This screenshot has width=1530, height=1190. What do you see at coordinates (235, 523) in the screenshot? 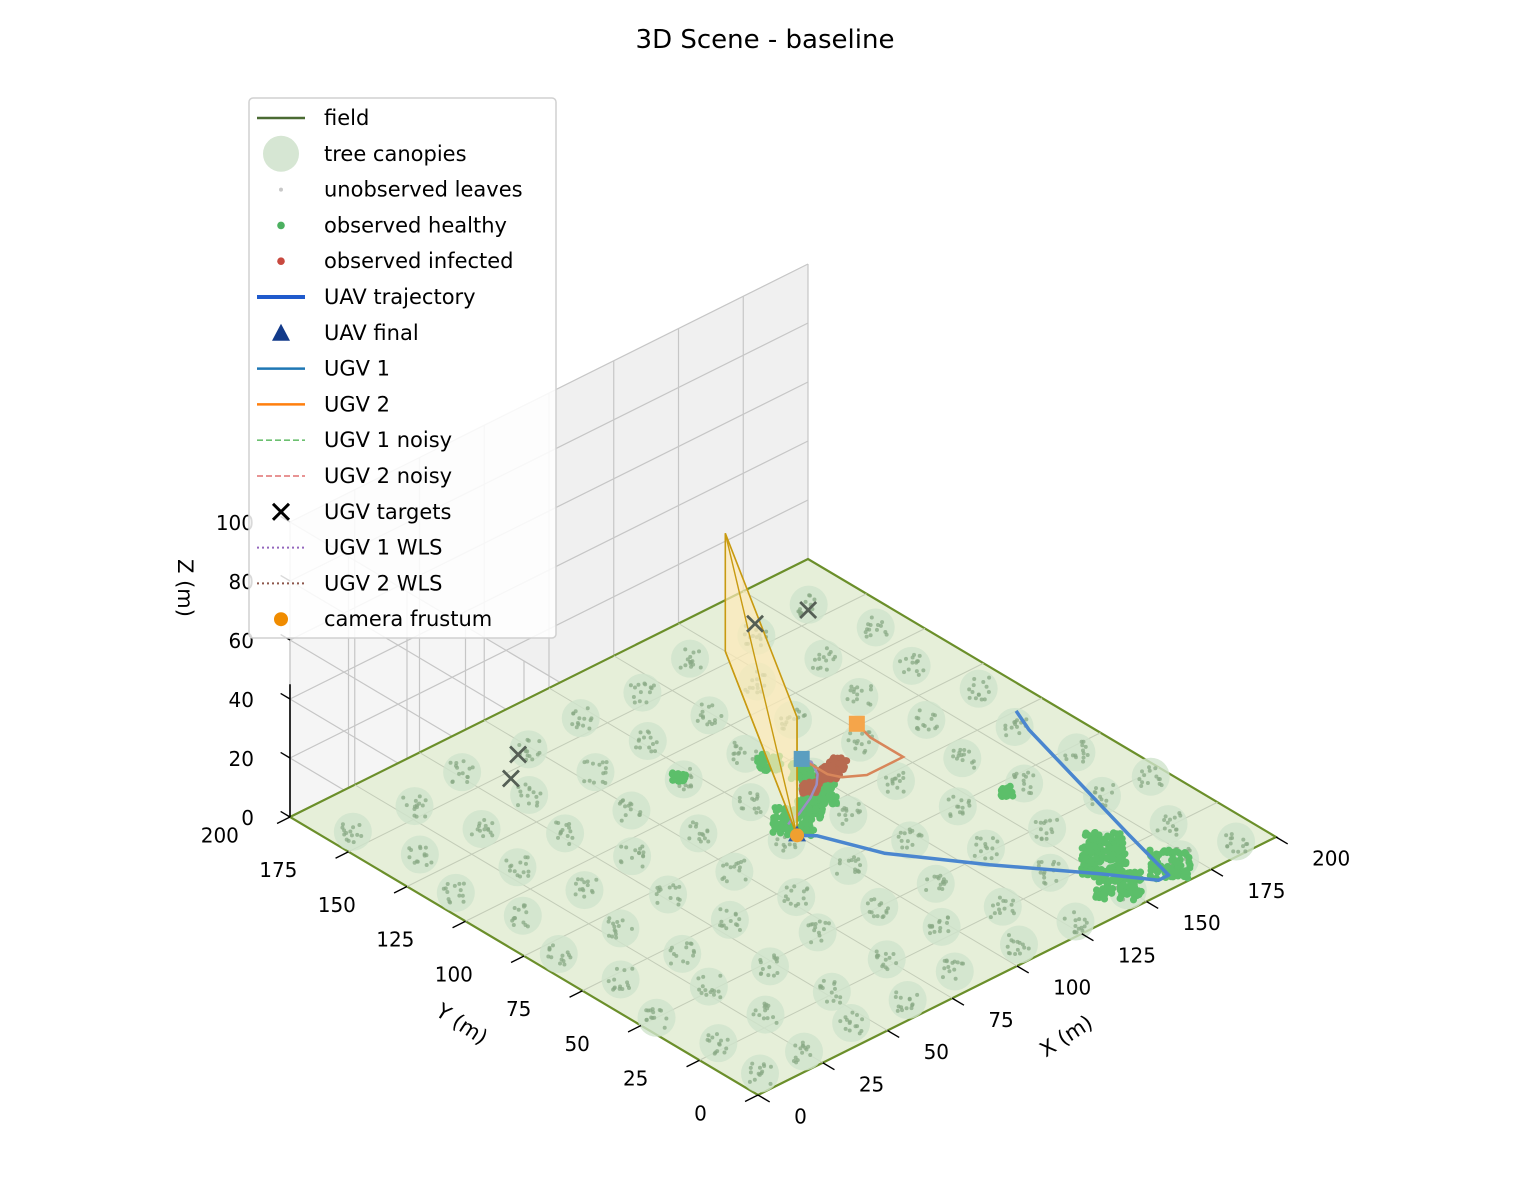
I see `z-tick-label: 100` at bounding box center [235, 523].